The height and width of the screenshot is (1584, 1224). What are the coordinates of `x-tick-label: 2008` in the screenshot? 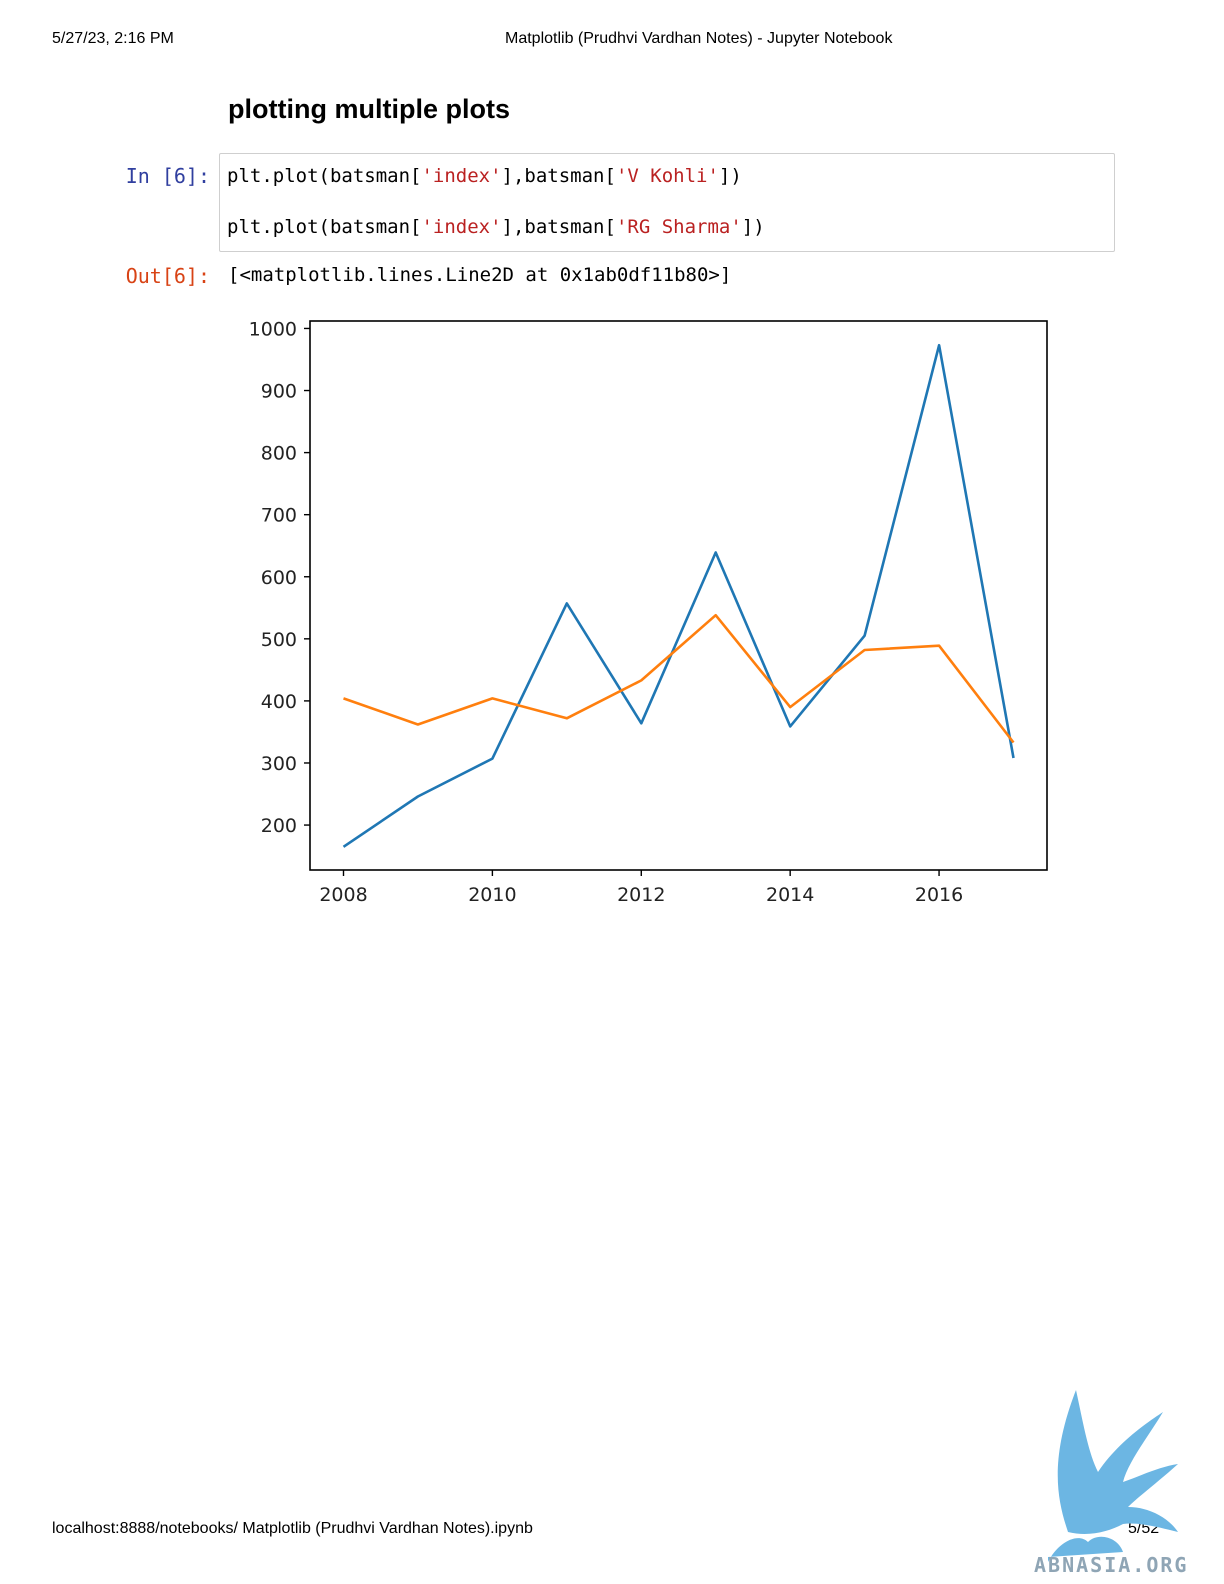 It's located at (343, 895).